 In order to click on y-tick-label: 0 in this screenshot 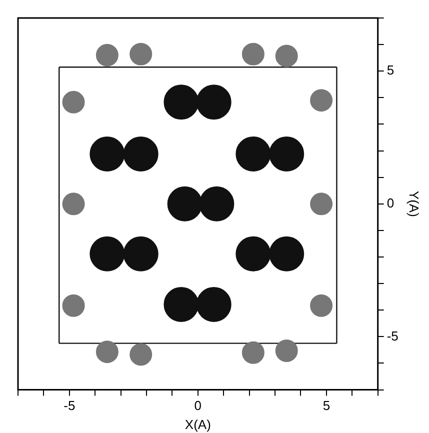, I will do `click(390, 202)`.